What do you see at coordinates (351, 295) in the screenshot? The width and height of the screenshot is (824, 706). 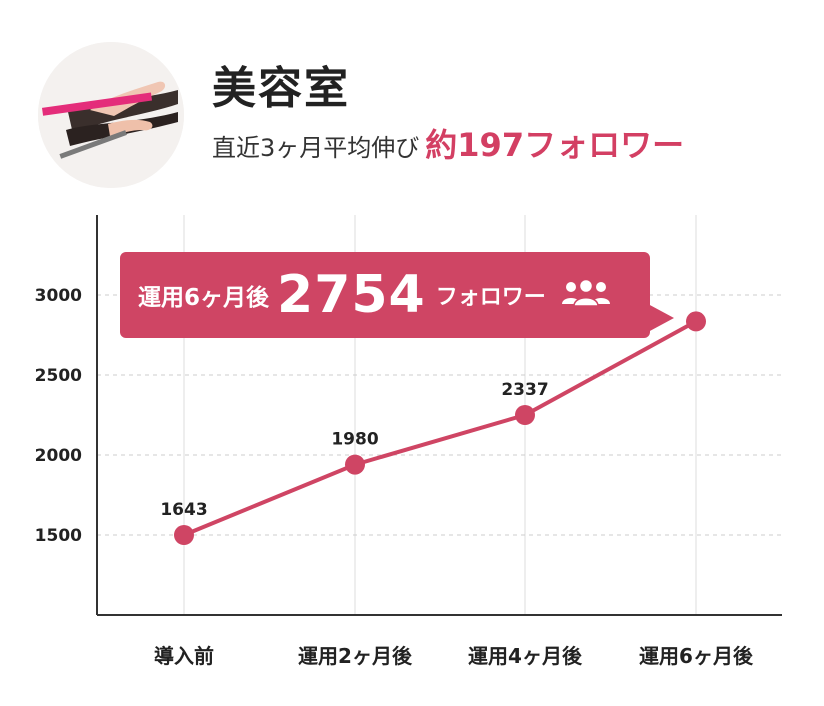 I see `callout-value: 2754` at bounding box center [351, 295].